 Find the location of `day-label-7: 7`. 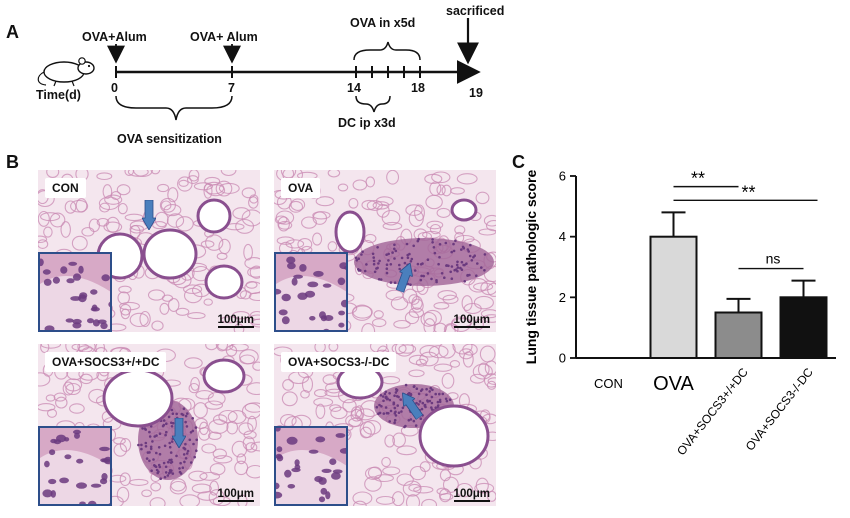

day-label-7: 7 is located at coordinates (231, 88).